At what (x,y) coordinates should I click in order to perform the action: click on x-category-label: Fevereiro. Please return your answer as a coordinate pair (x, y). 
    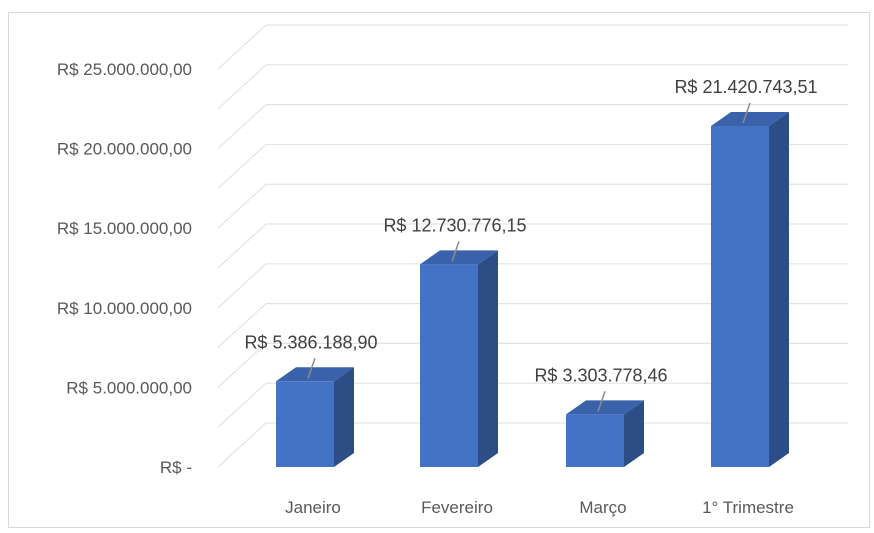
    Looking at the image, I should click on (457, 507).